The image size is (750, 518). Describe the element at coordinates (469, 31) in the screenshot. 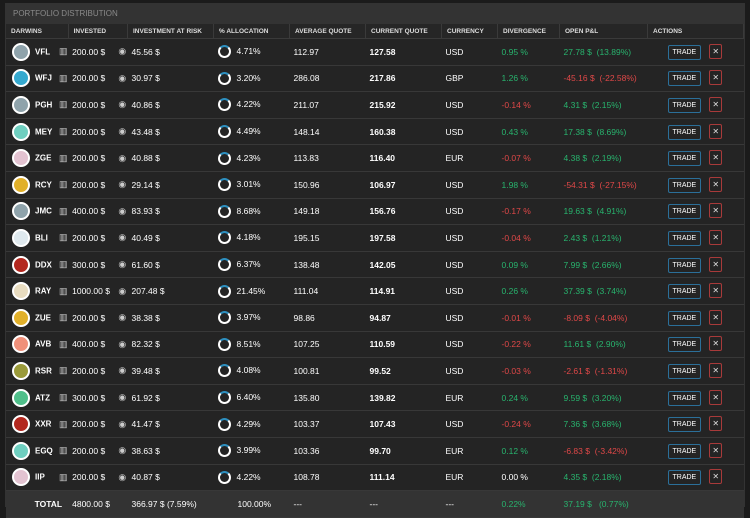

I see `column-header: CURRENCY` at that location.